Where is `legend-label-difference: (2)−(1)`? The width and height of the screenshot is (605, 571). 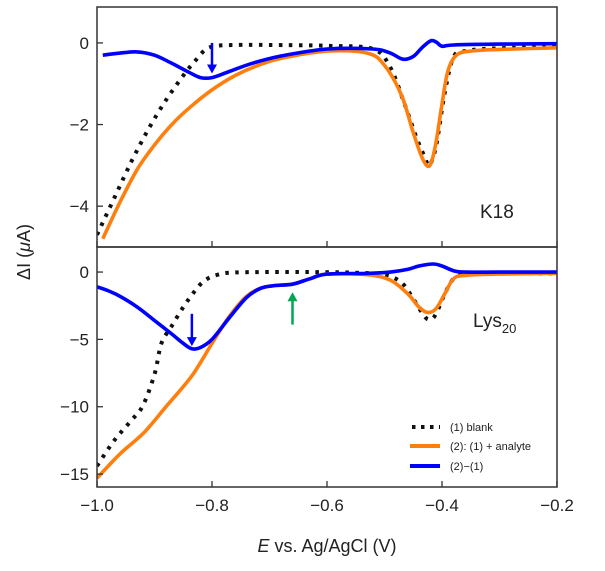 legend-label-difference: (2)−(1) is located at coordinates (466, 467).